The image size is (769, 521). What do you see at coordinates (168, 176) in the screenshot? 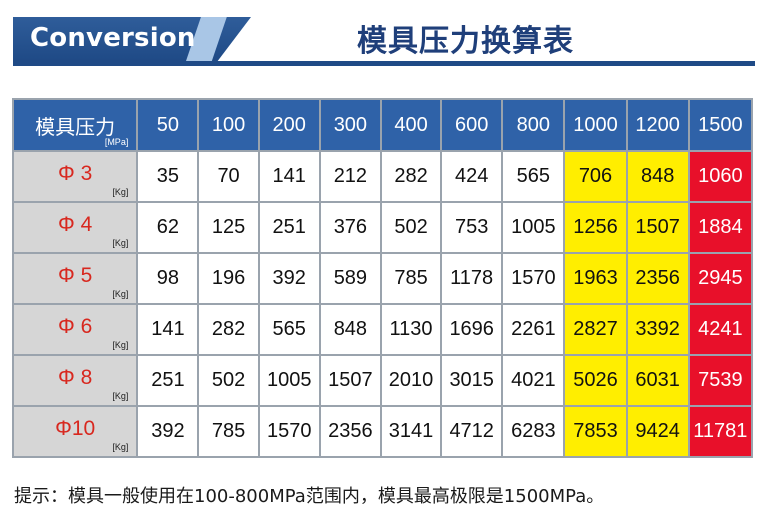
I see `table-cell: 35` at bounding box center [168, 176].